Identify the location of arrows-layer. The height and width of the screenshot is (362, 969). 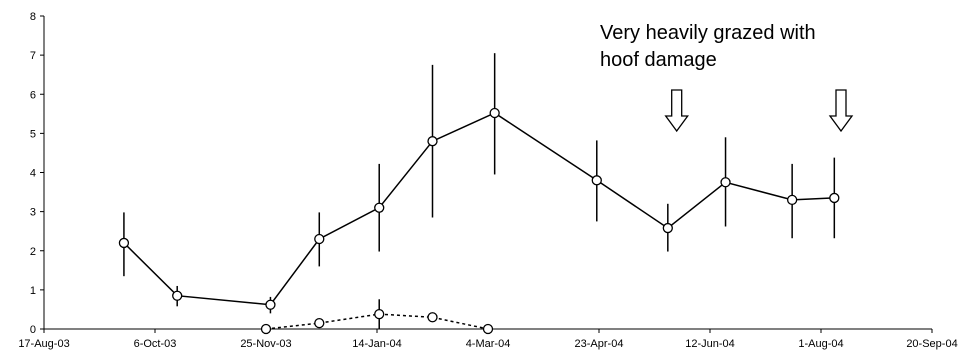
(759, 111).